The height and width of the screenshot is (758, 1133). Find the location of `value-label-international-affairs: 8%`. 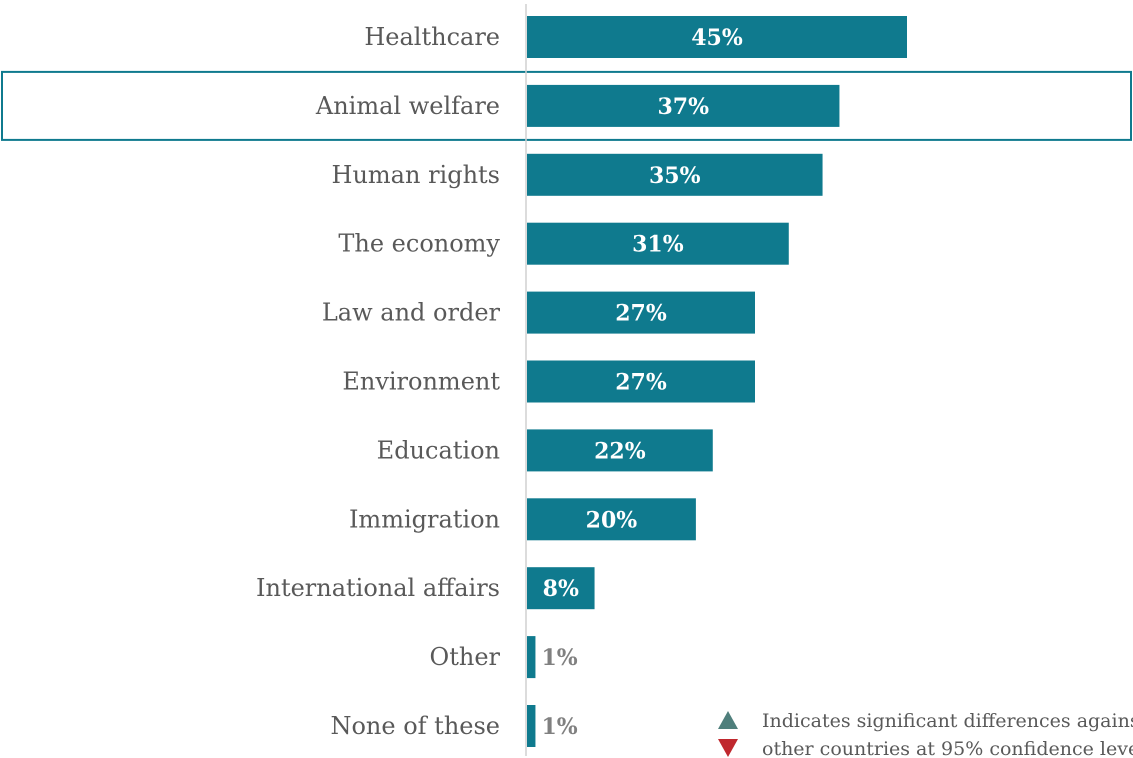

value-label-international-affairs: 8% is located at coordinates (561, 589).